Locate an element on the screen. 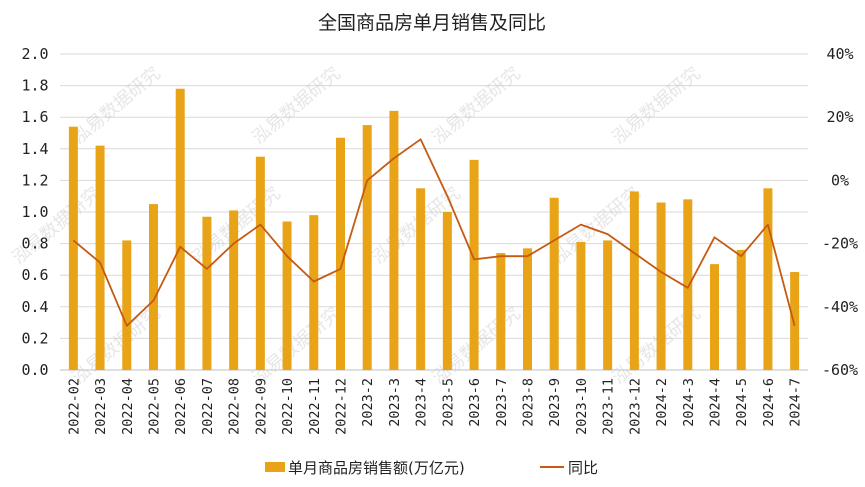 The height and width of the screenshot is (487, 865). x-tick-label: 2023-11 is located at coordinates (609, 406).